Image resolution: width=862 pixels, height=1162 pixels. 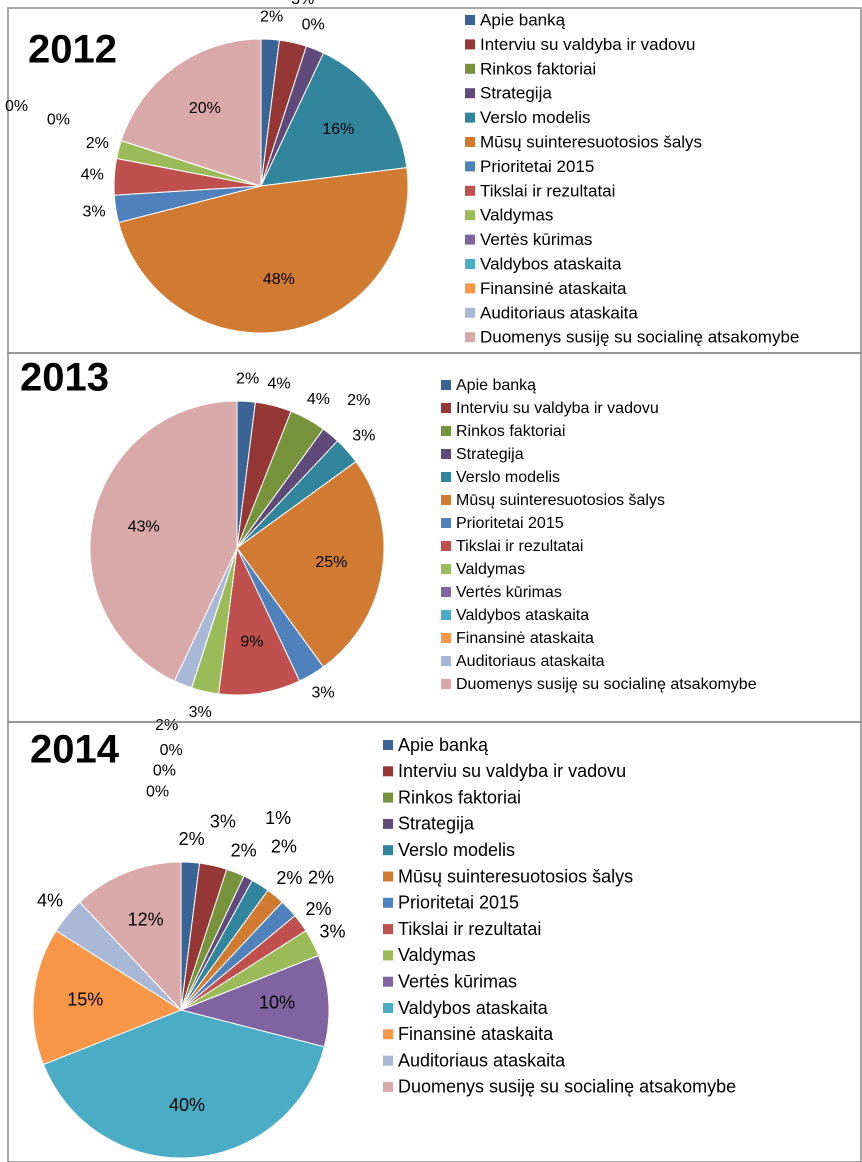 What do you see at coordinates (338, 129) in the screenshot?
I see `data-label: 16%` at bounding box center [338, 129].